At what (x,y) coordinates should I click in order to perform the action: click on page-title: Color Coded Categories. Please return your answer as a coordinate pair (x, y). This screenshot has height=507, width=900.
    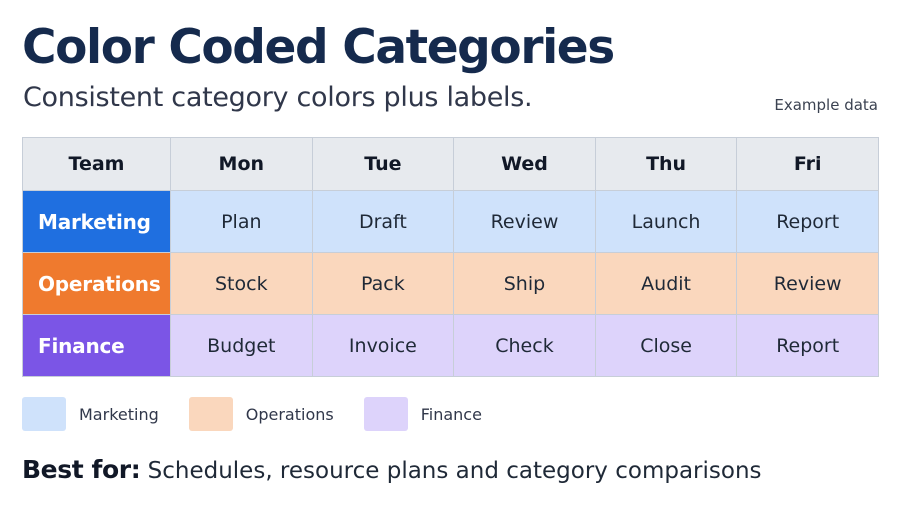
    Looking at the image, I should click on (318, 47).